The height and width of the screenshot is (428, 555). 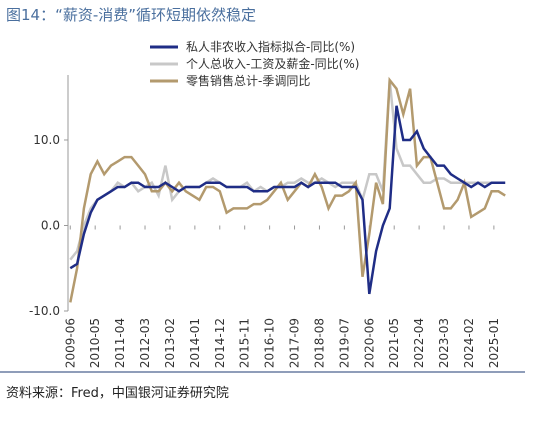 I want to click on y-tick-label: 0.0, so click(x=50, y=225).